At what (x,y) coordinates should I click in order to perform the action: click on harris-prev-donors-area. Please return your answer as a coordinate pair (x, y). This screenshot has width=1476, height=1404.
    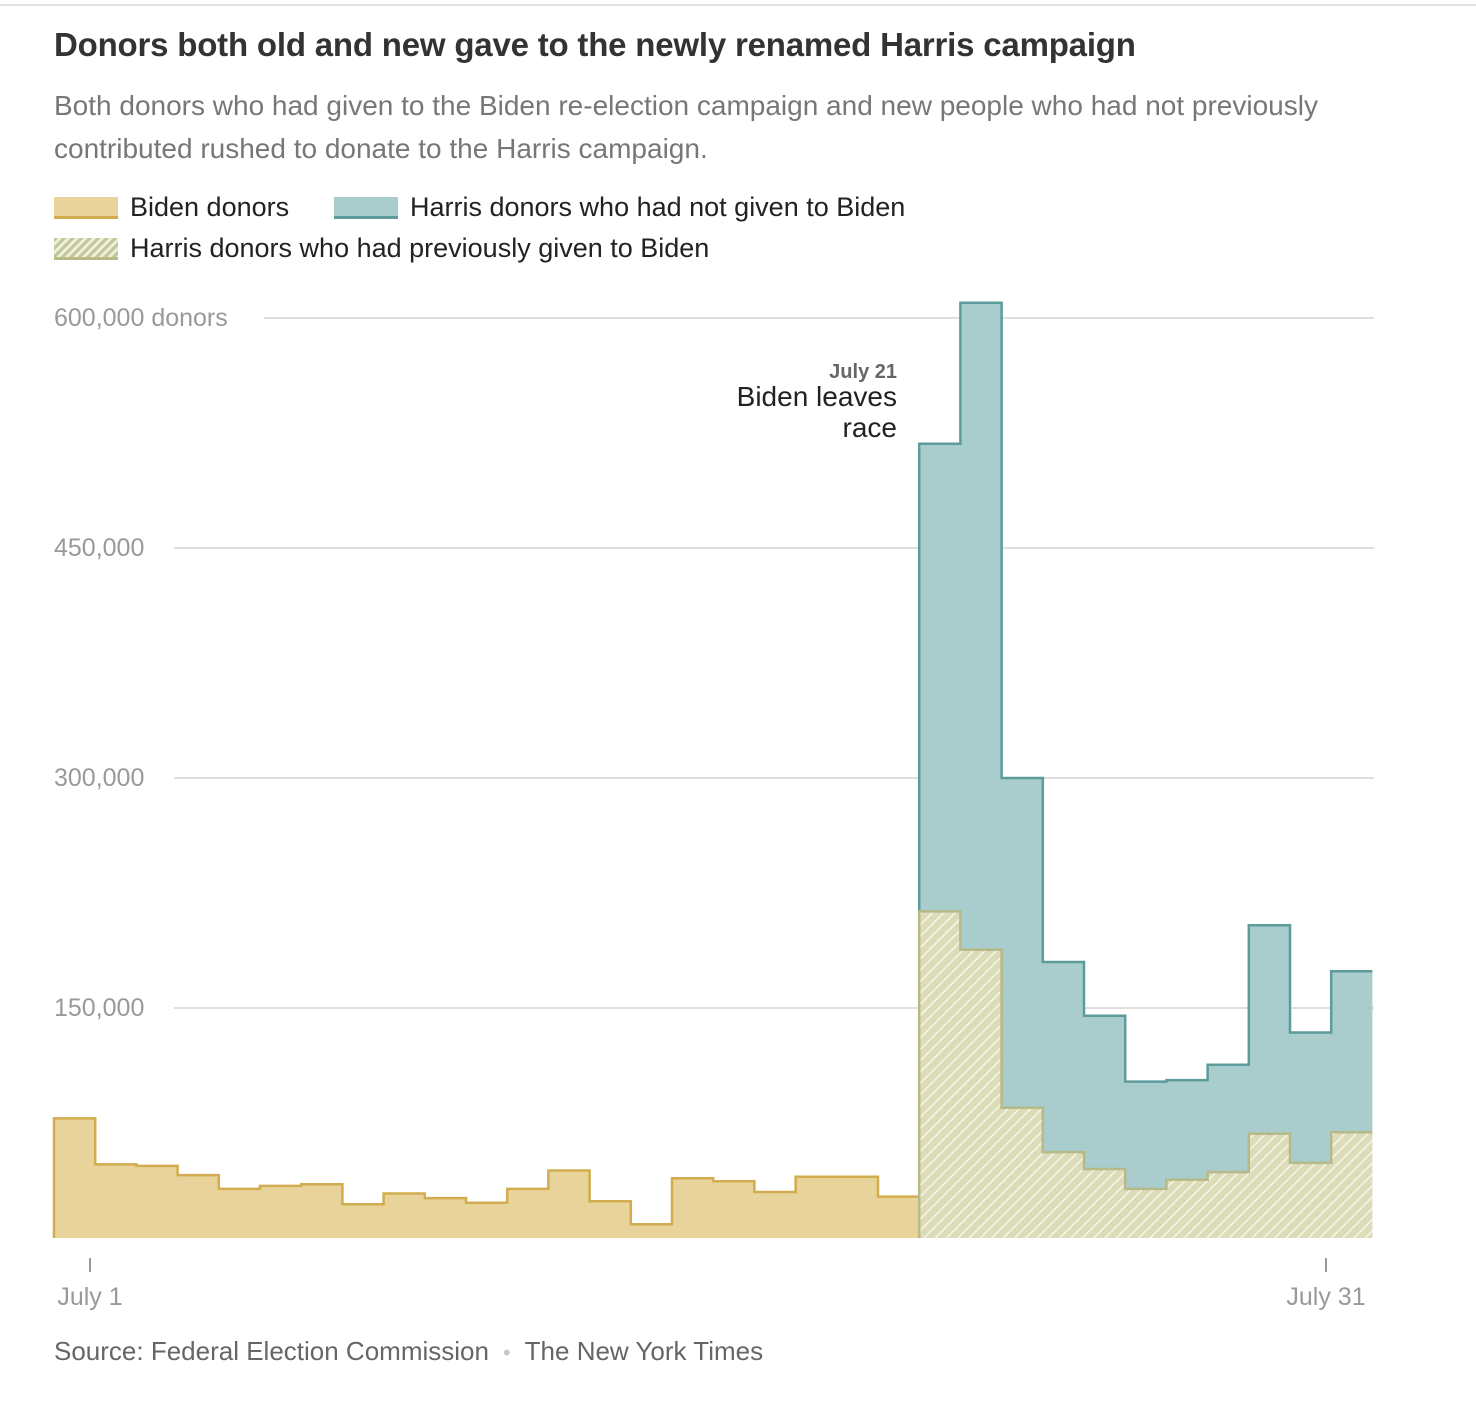
    Looking at the image, I should click on (1146, 1074).